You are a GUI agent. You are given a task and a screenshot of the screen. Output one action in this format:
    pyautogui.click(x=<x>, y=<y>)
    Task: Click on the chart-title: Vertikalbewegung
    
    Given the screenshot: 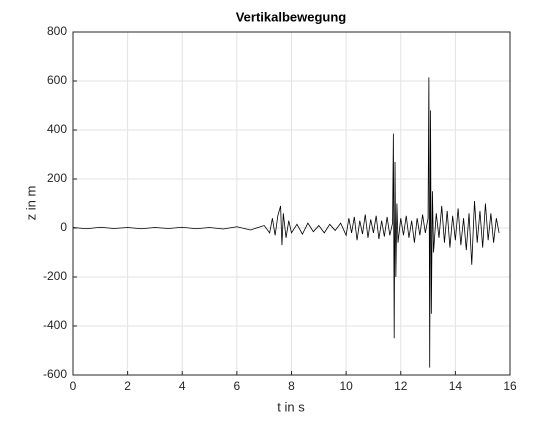 What is the action you would take?
    pyautogui.click(x=291, y=16)
    